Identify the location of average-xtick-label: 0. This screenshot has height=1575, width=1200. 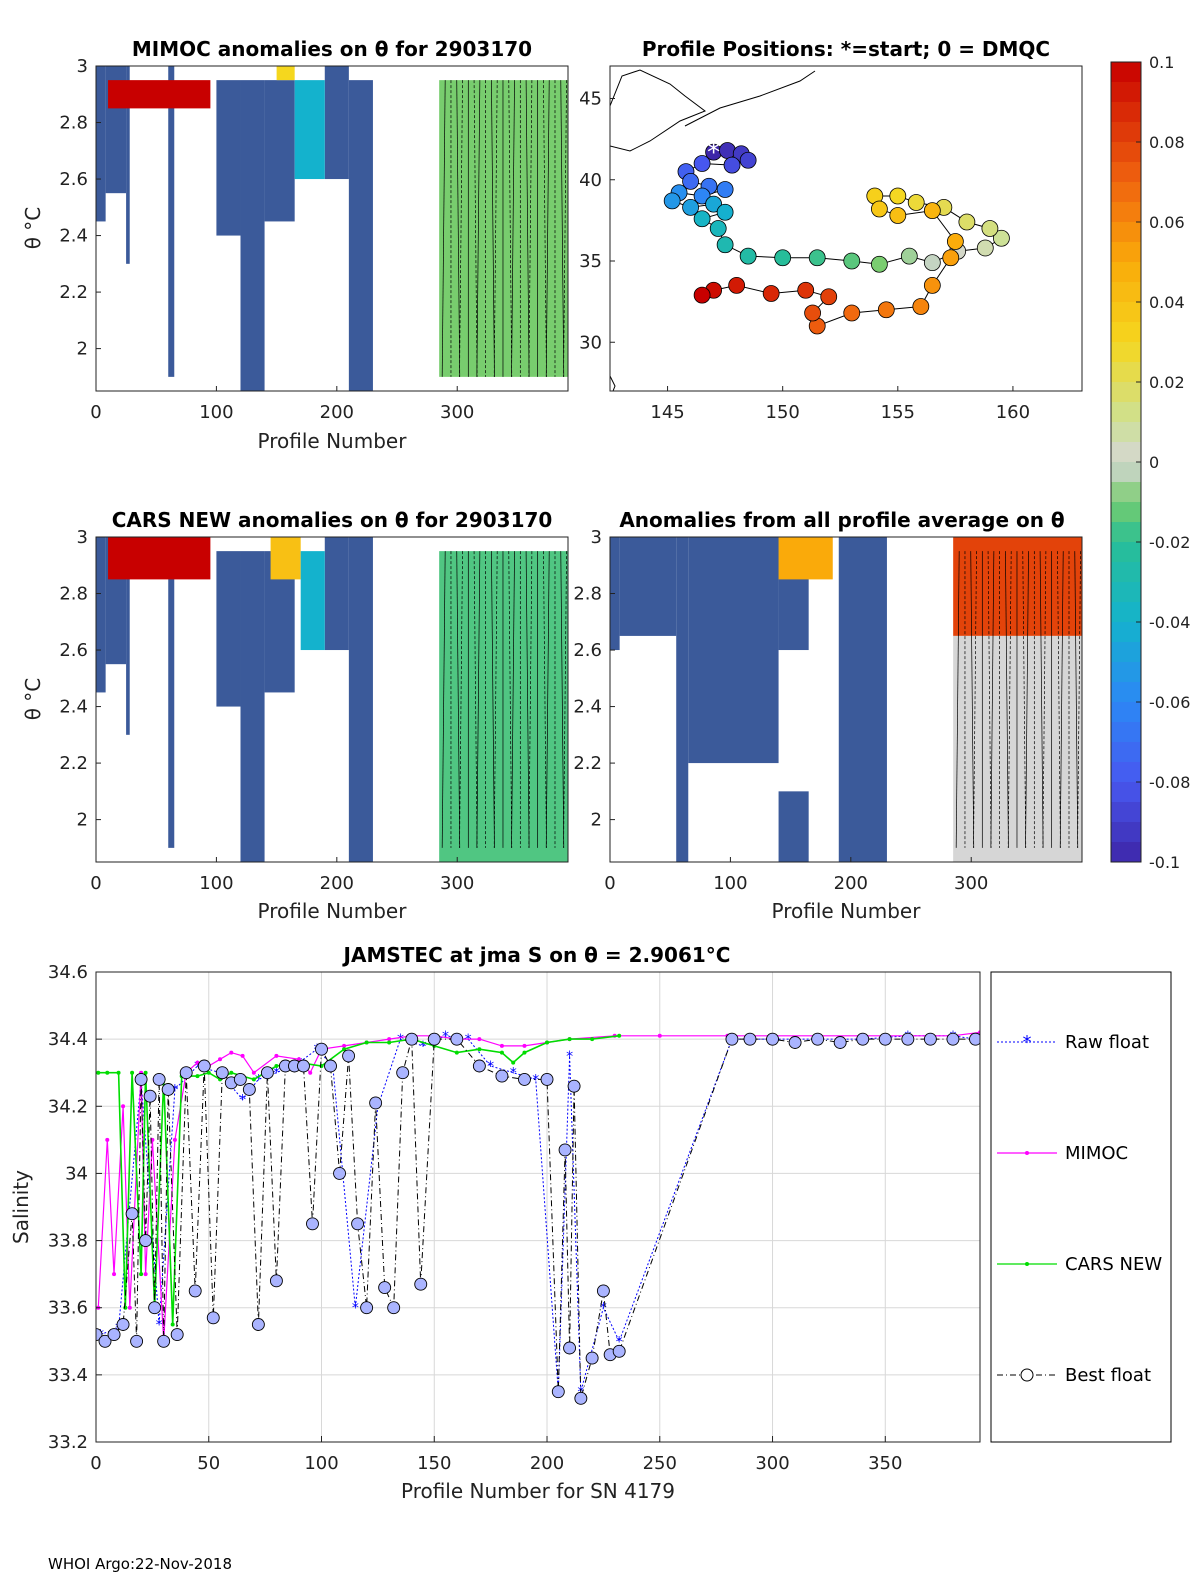
(609, 883).